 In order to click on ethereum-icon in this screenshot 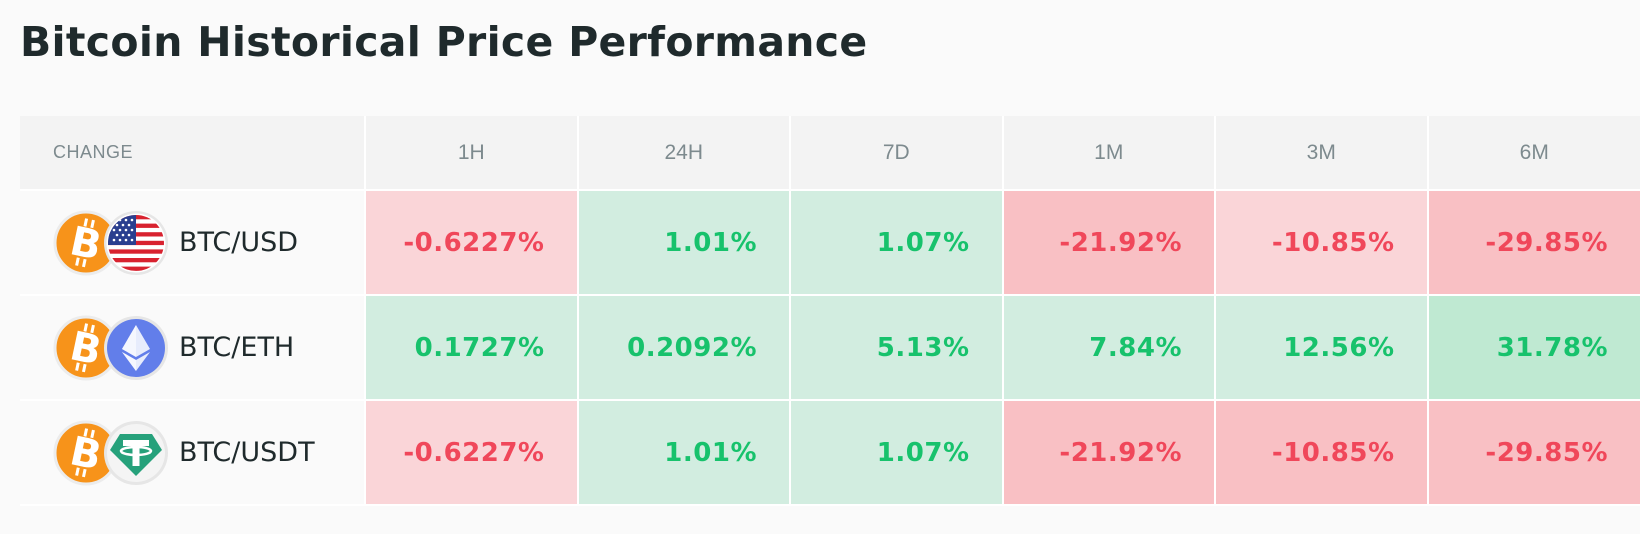, I will do `click(136, 348)`.